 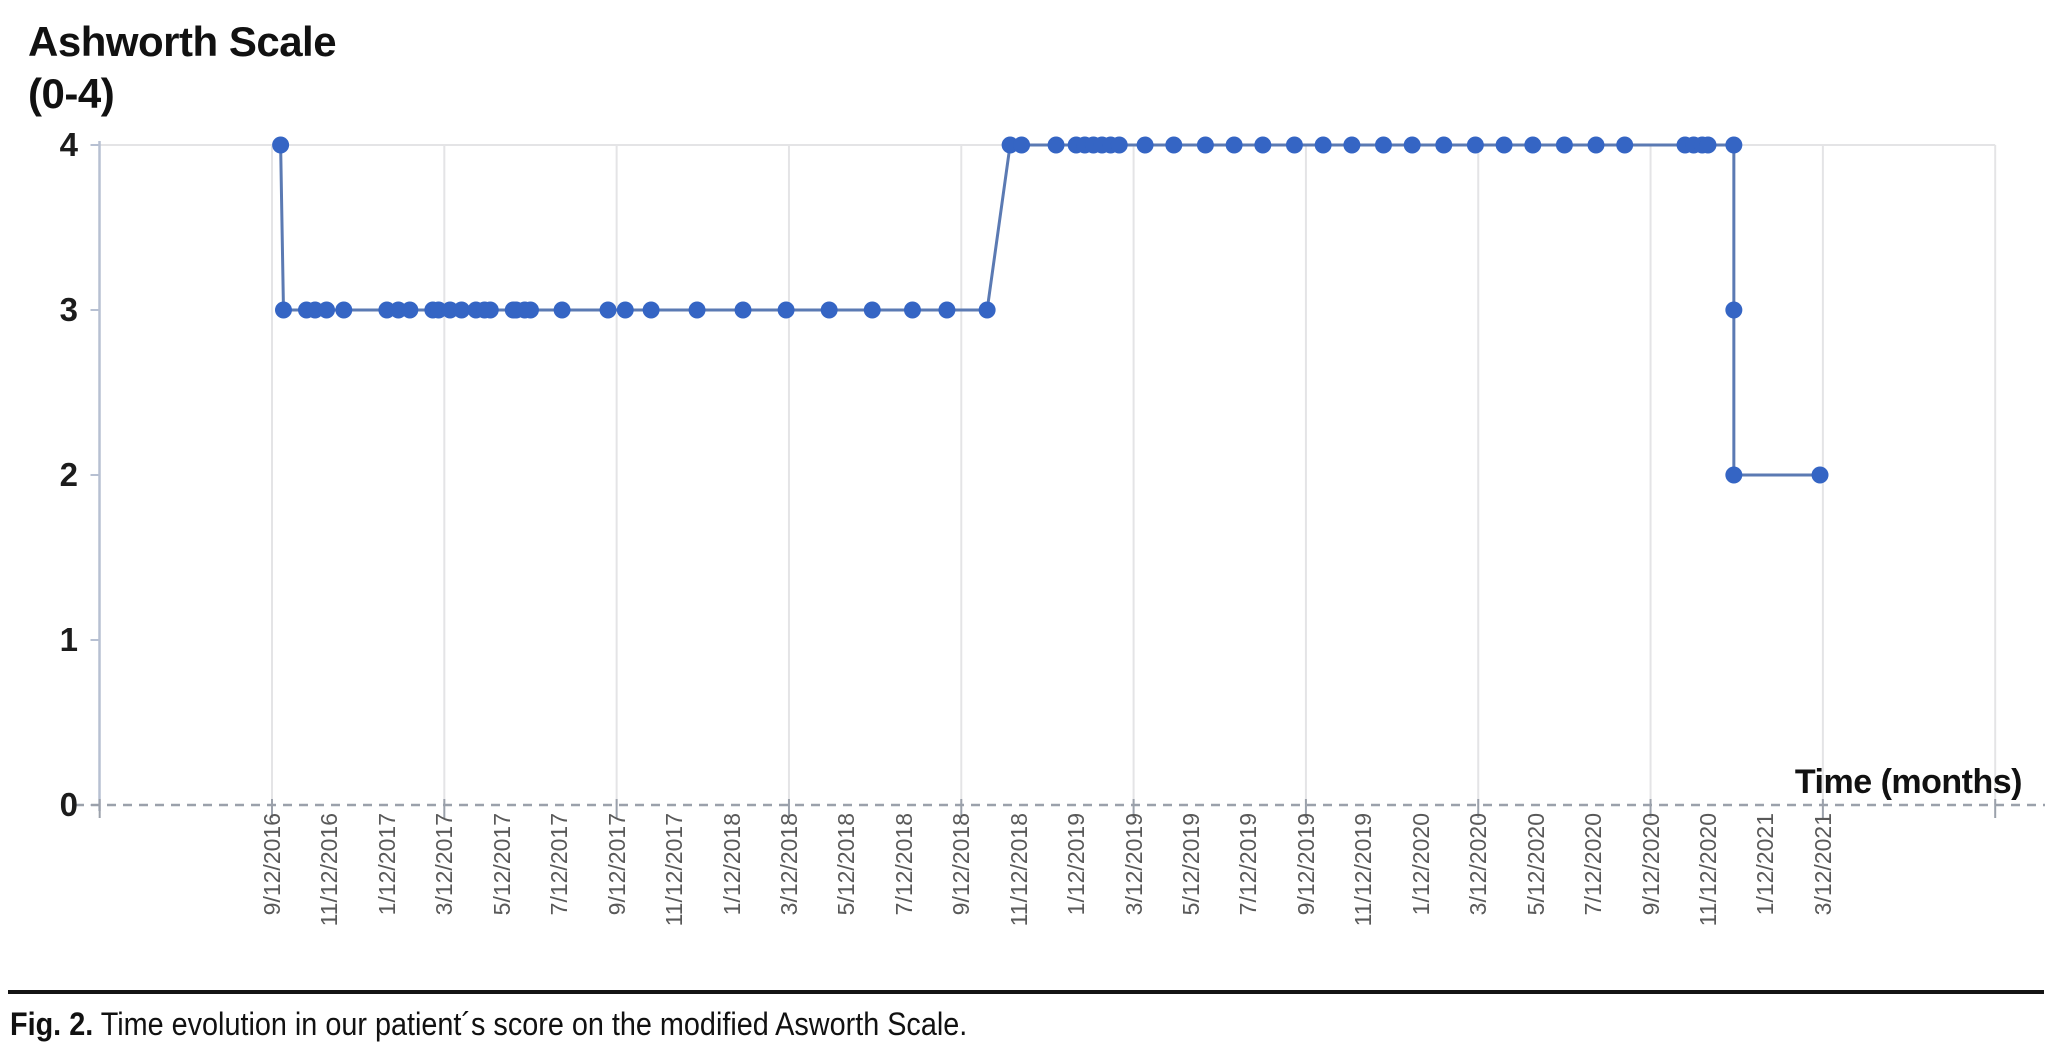 I want to click on y-tick-label: 4, so click(x=68, y=144).